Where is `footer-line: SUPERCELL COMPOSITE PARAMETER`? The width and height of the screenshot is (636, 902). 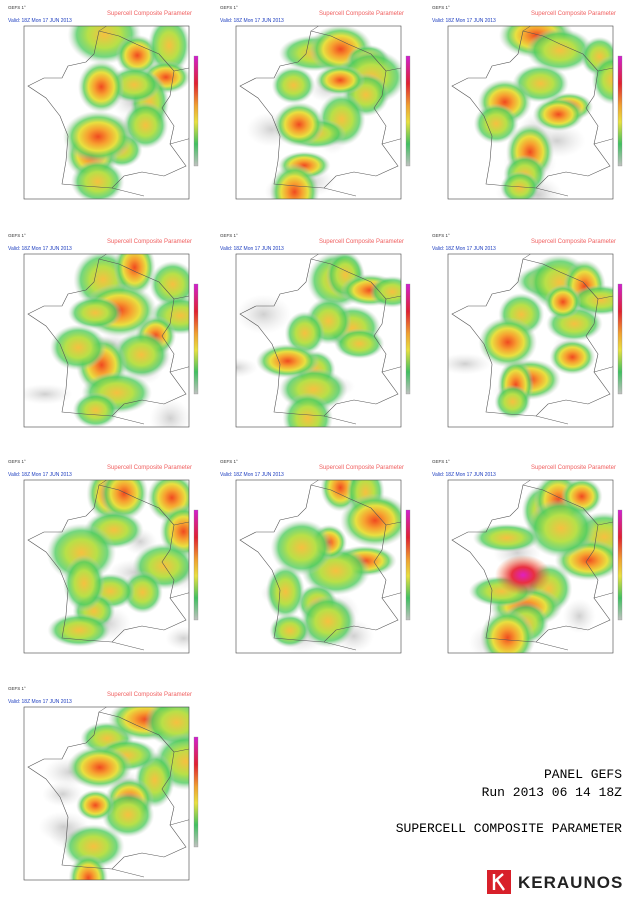 footer-line: SUPERCELL COMPOSITE PARAMETER is located at coordinates (509, 828).